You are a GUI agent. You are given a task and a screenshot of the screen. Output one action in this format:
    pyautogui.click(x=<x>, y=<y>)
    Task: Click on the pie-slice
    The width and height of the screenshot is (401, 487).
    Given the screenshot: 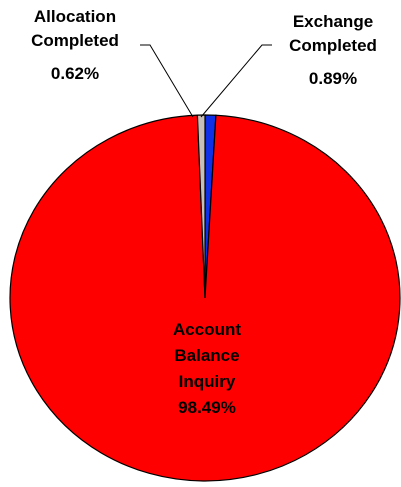 What is the action you would take?
    pyautogui.click(x=201, y=206)
    